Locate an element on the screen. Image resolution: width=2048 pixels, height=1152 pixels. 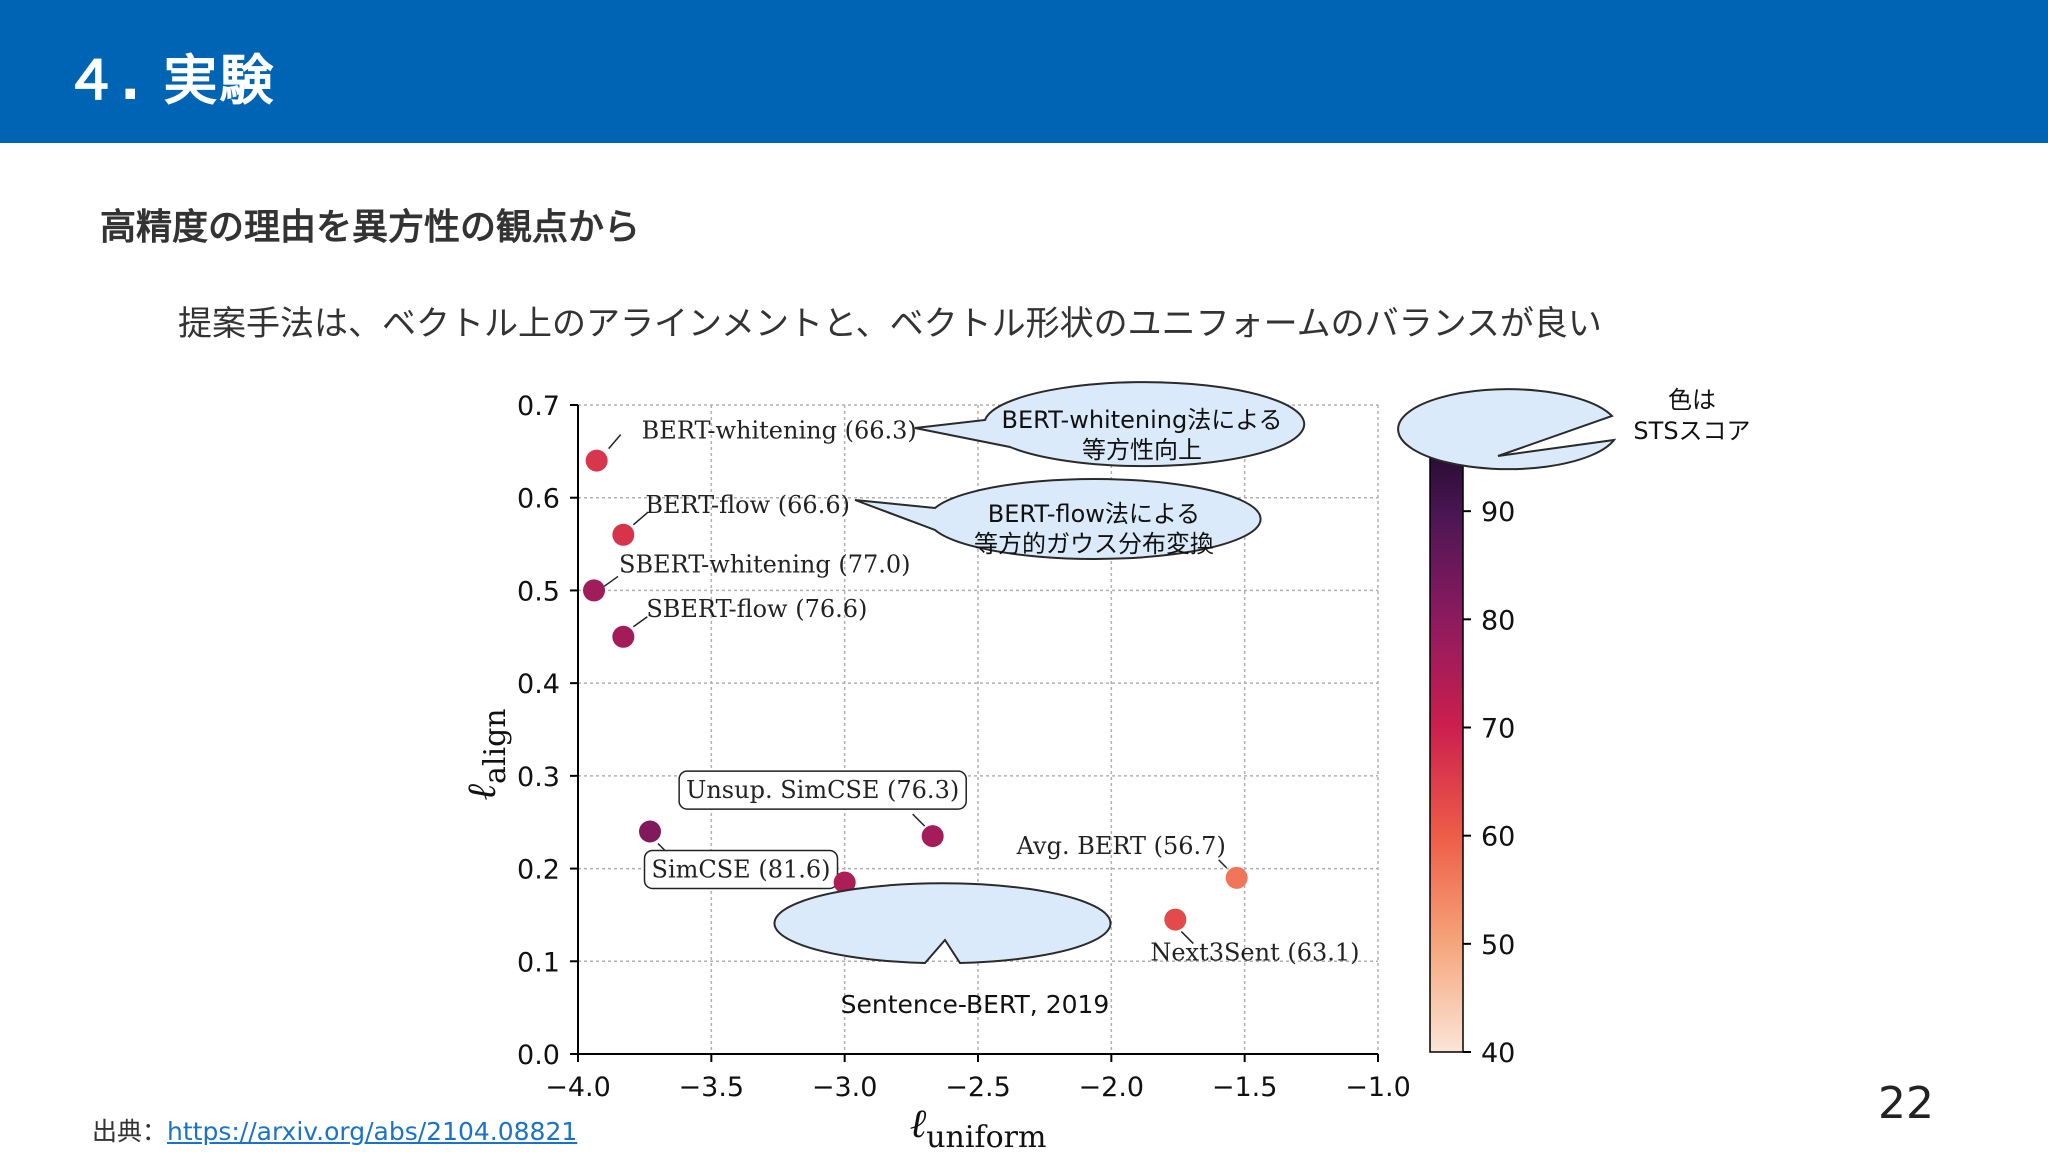
point-simcse is located at coordinates (650, 831).